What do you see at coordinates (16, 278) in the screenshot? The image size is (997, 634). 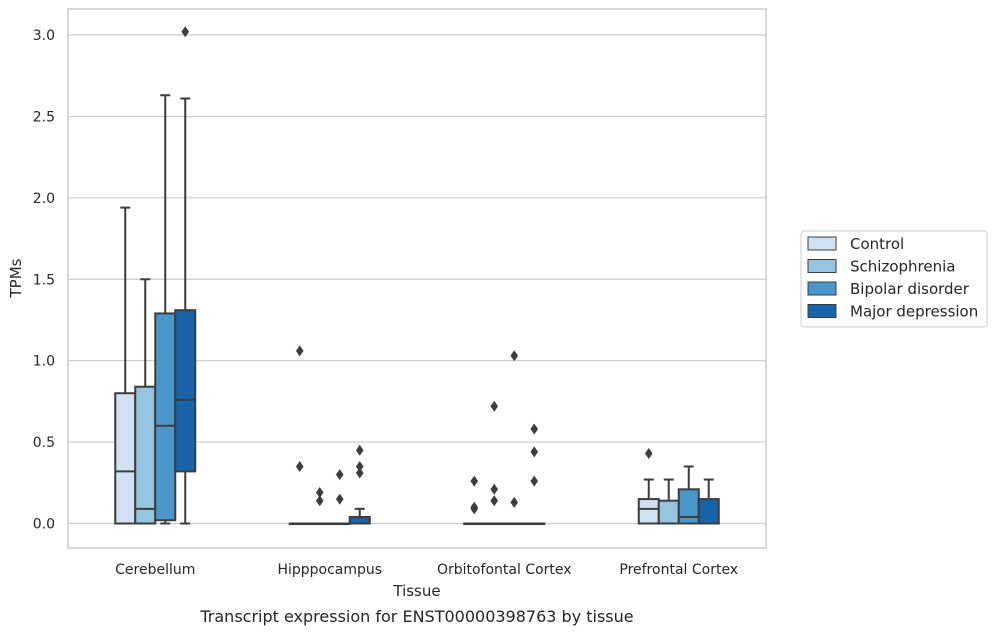 I see `y-axis-label: TPMs` at bounding box center [16, 278].